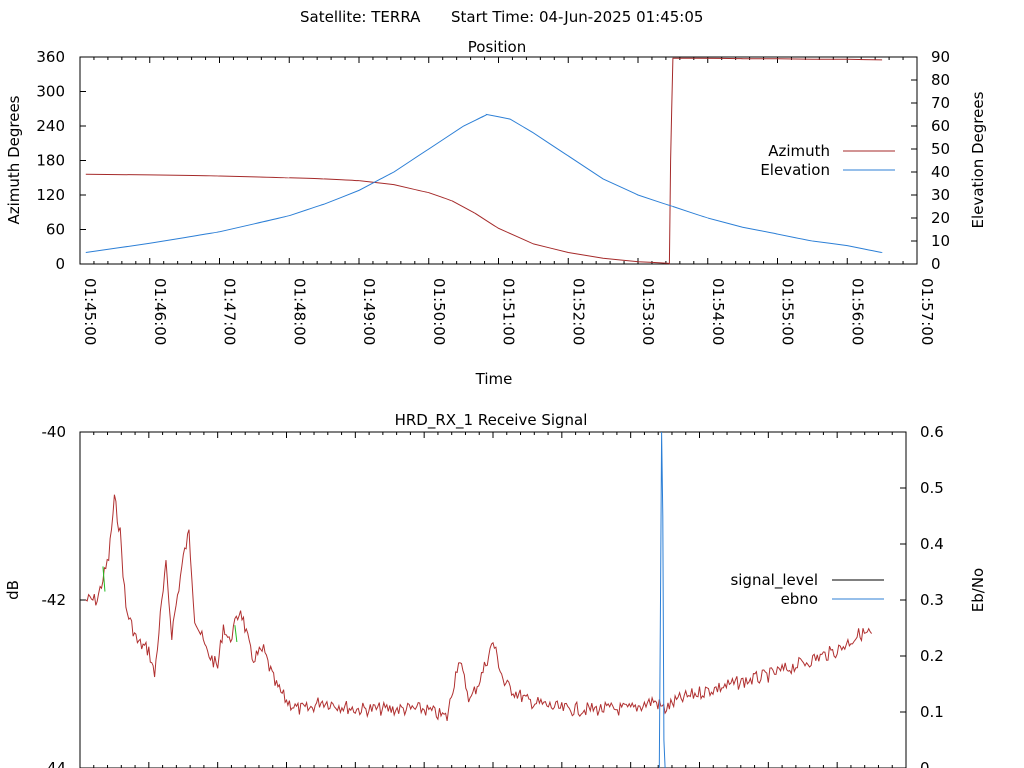 This screenshot has width=1024, height=768. What do you see at coordinates (494, 379) in the screenshot?
I see `time-axis-label: Time` at bounding box center [494, 379].